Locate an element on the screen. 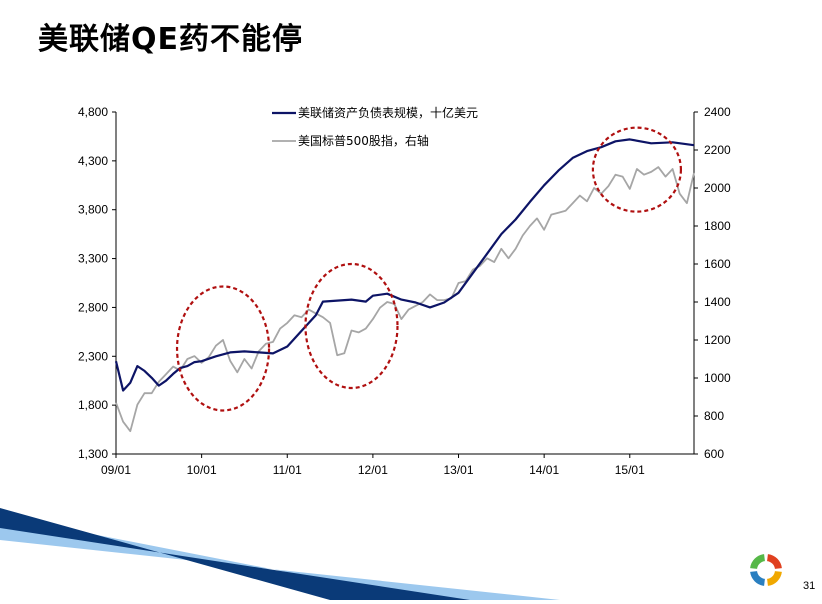 Image resolution: width=822 pixels, height=604 pixels. right-tick-label: 800 is located at coordinates (714, 416).